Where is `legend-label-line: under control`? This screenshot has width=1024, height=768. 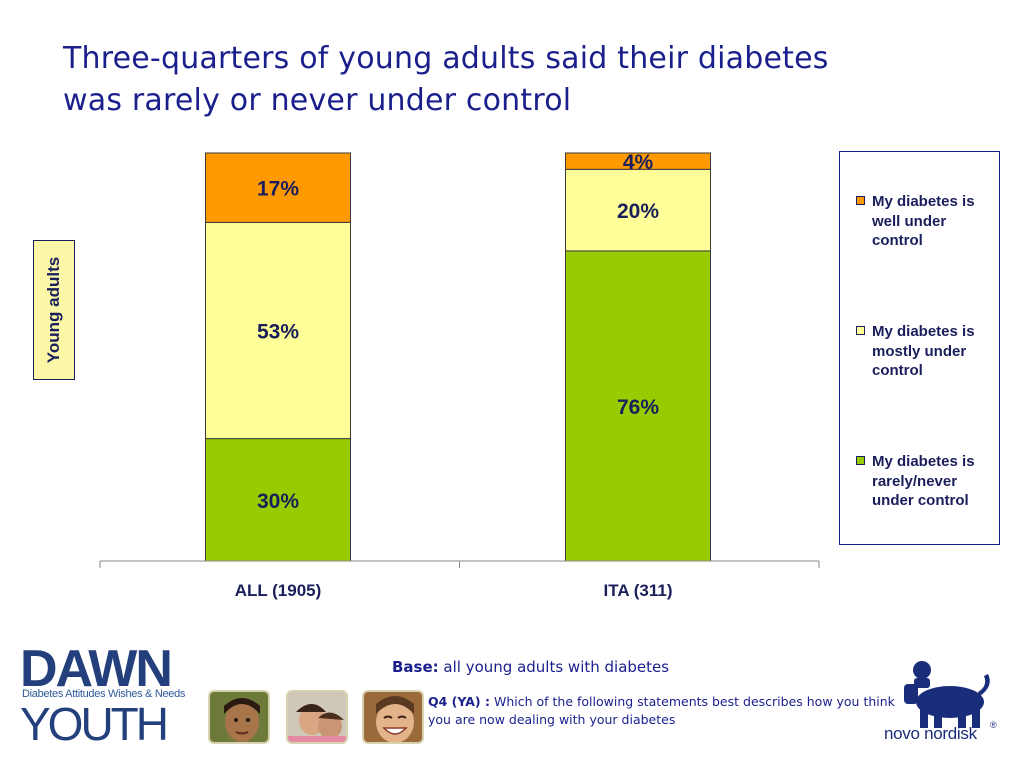 legend-label-line: under control is located at coordinates (920, 500).